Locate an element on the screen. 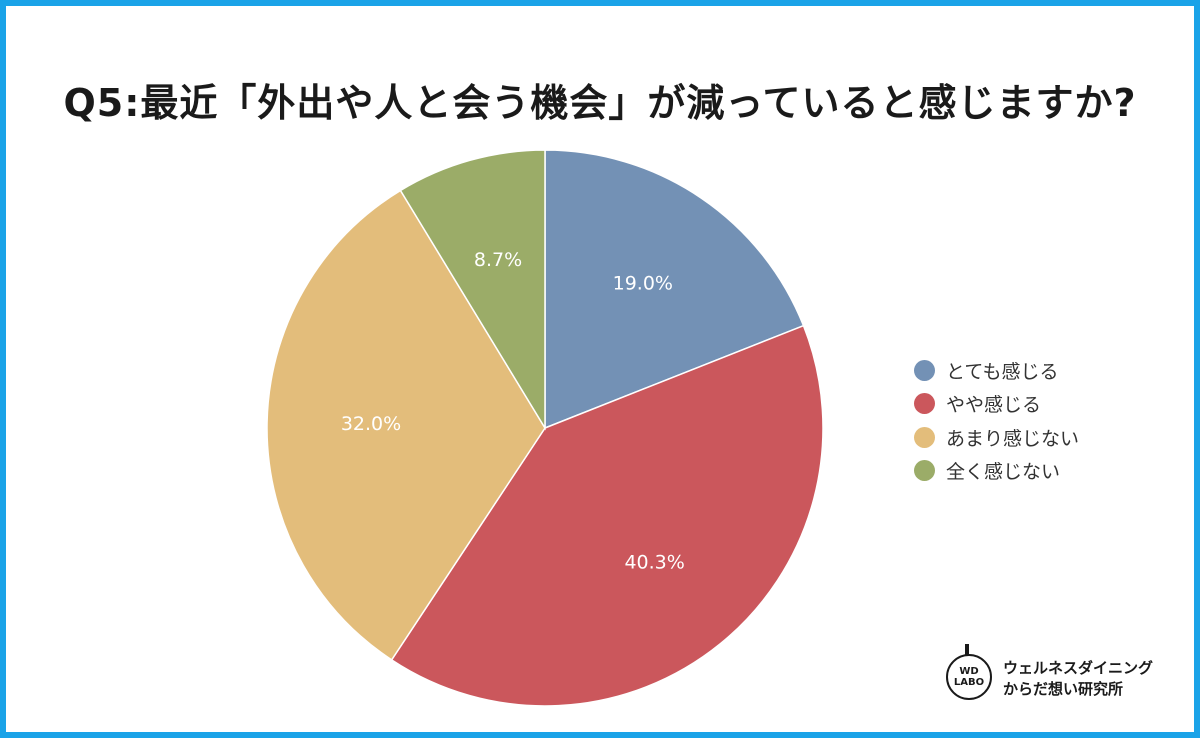 This screenshot has width=1200, height=738. chart-title: Q5:最近「外出や人と会う機会」が減っていると感じますか? is located at coordinates (600, 103).